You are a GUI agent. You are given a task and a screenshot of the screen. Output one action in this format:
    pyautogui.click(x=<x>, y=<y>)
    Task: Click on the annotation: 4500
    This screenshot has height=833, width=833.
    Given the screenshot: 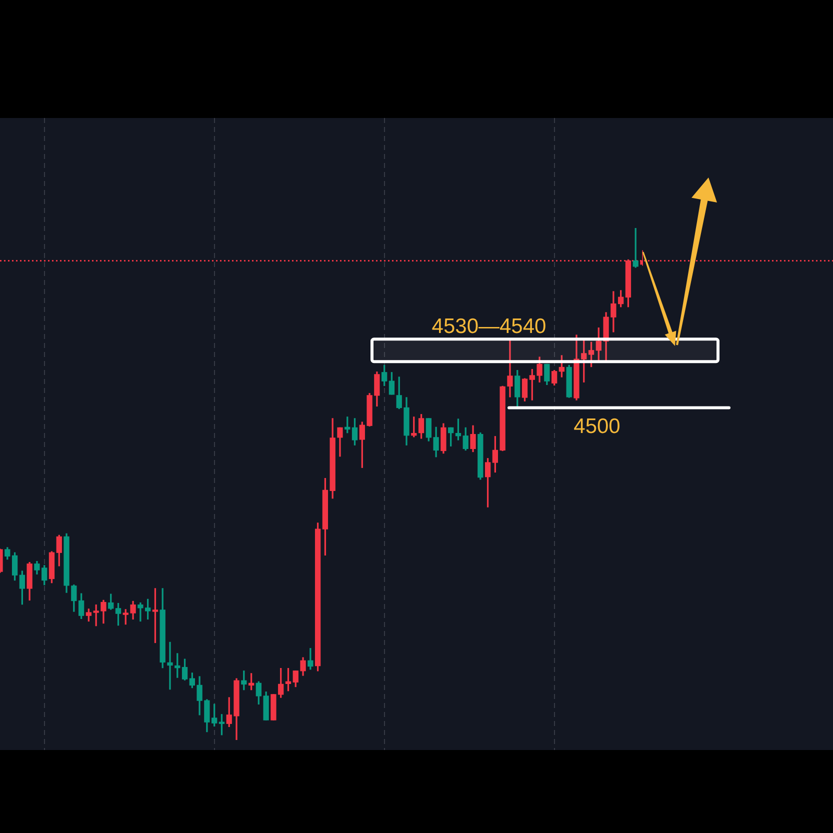 What is the action you would take?
    pyautogui.click(x=597, y=426)
    